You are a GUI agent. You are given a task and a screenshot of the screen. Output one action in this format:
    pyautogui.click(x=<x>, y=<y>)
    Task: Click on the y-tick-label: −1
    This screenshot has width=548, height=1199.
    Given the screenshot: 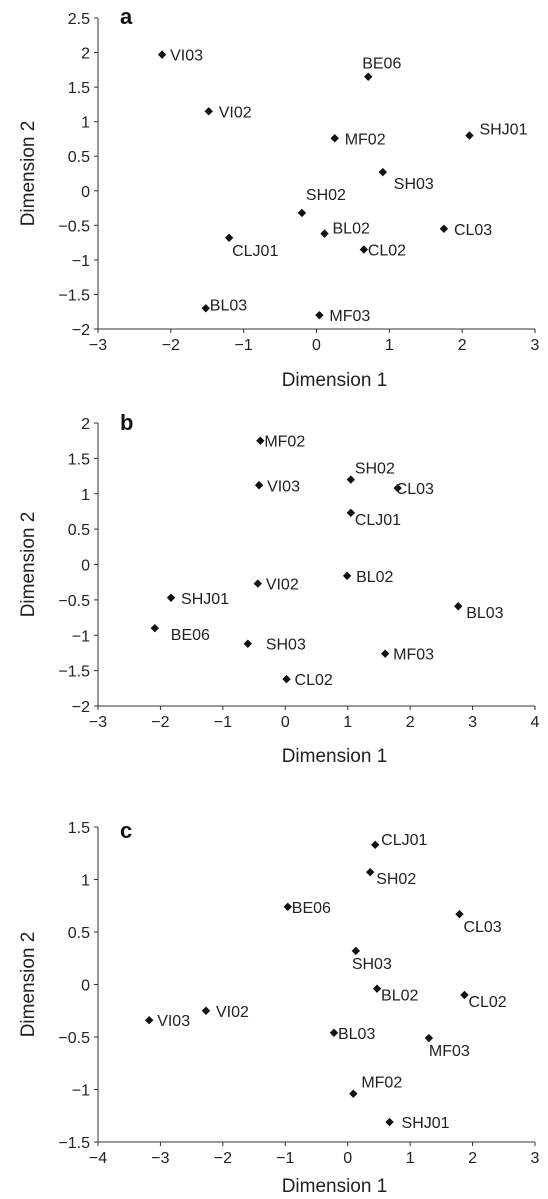 What is the action you would take?
    pyautogui.click(x=81, y=1091)
    